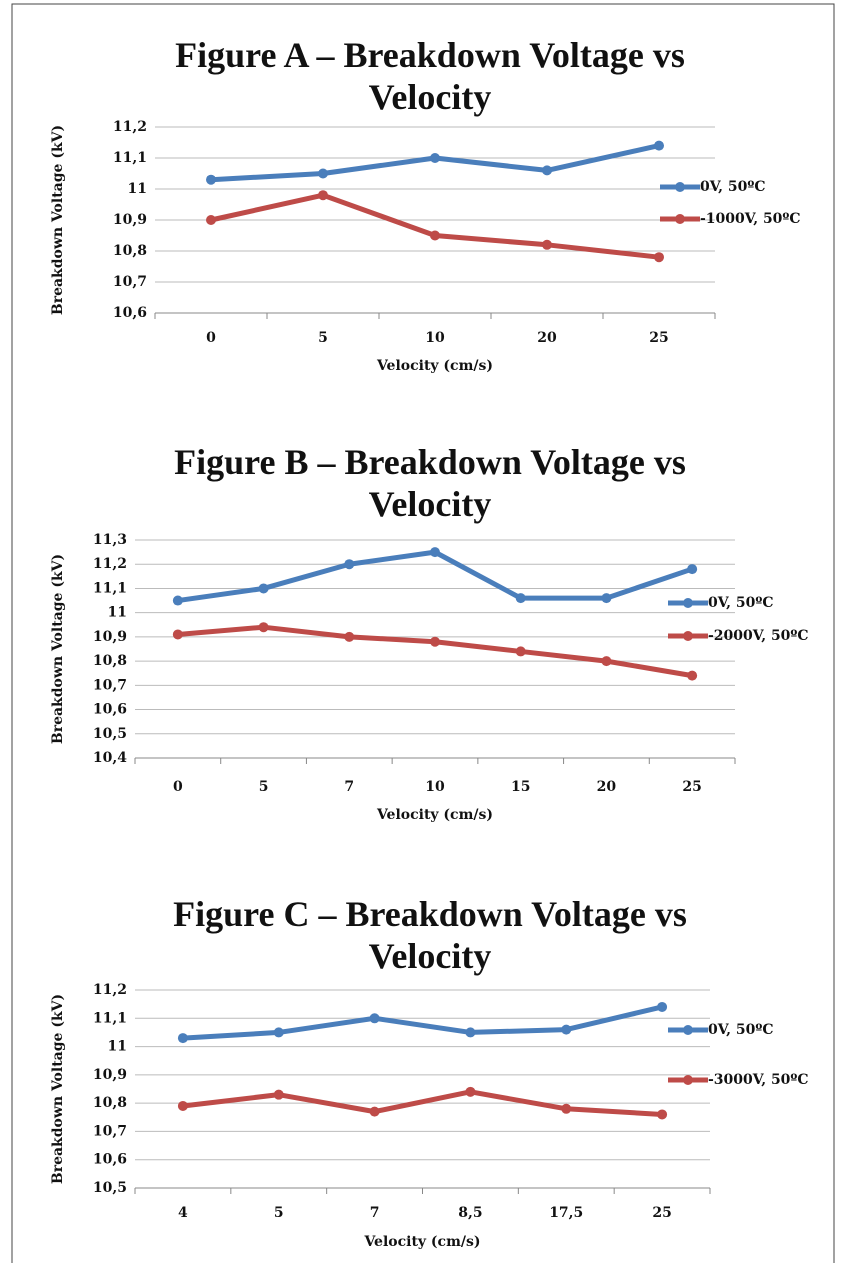 This screenshot has width=847, height=1263. What do you see at coordinates (430, 935) in the screenshot?
I see `chart-title: Figure C – Breakdown Voltage vs Velocity` at bounding box center [430, 935].